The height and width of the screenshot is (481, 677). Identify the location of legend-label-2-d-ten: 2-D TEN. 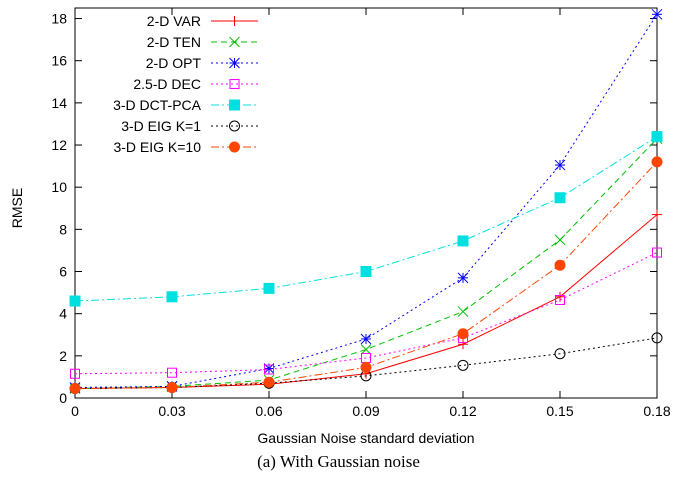
(174, 42).